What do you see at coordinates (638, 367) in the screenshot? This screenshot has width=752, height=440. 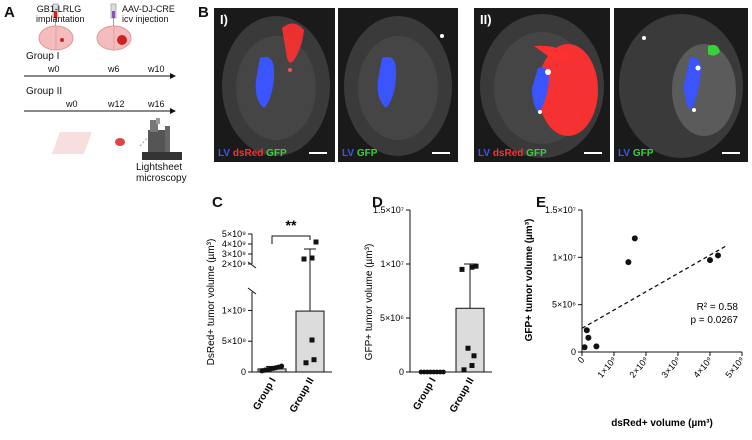 I see `x-tick-label: 2×10⁹` at bounding box center [638, 367].